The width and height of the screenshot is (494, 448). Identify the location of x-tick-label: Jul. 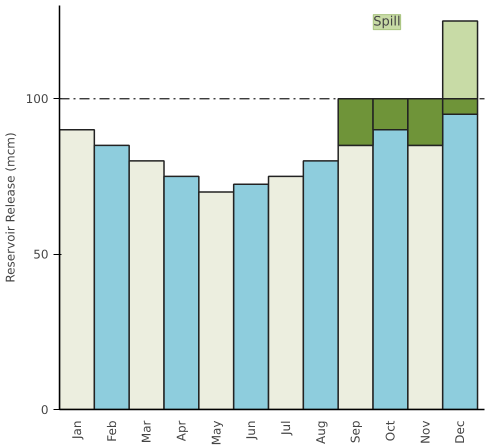
(285, 428).